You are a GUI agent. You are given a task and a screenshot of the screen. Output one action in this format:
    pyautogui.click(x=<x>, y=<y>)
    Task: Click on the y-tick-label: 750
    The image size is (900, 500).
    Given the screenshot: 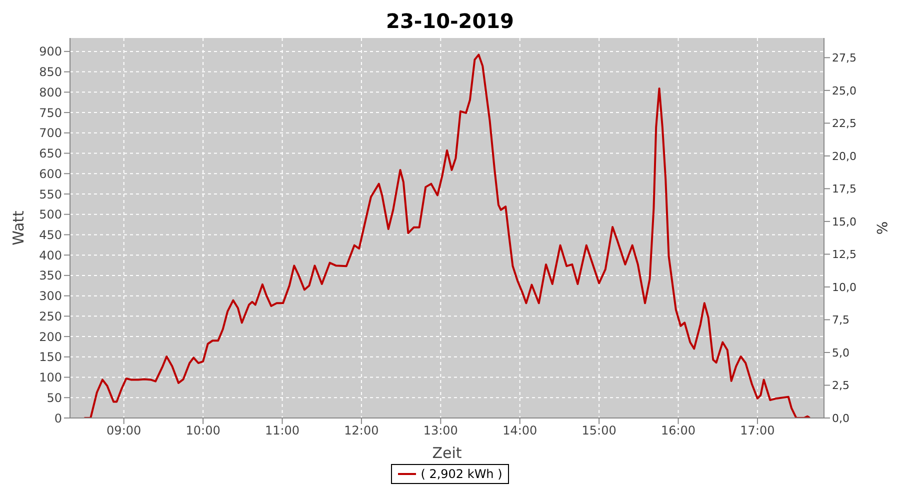 What is the action you would take?
    pyautogui.click(x=50, y=113)
    